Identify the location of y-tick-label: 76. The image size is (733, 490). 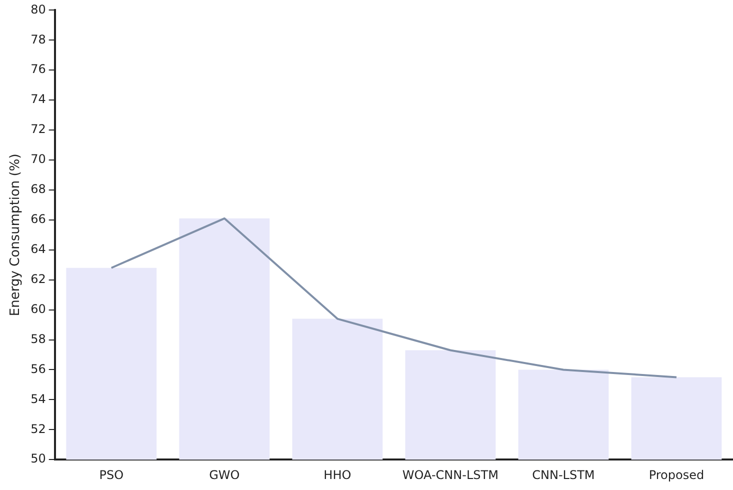
(38, 69).